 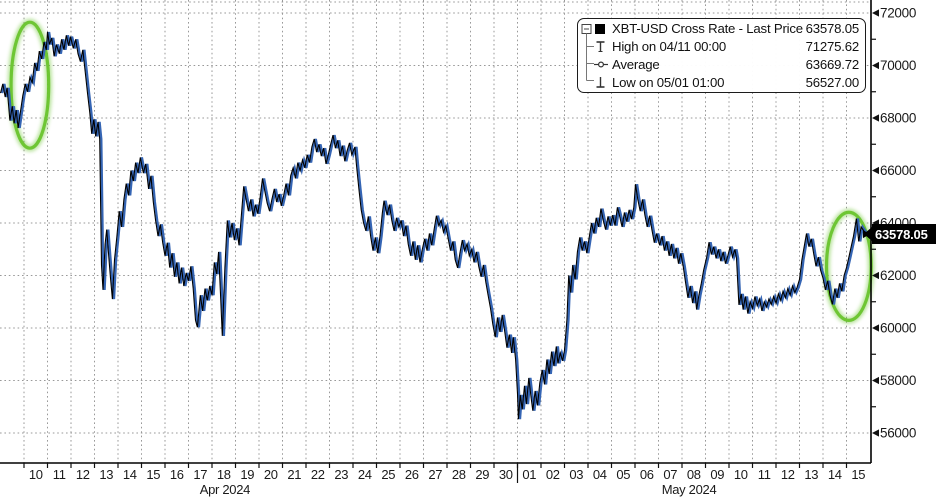 What do you see at coordinates (247, 474) in the screenshot?
I see `svg-text: 19` at bounding box center [247, 474].